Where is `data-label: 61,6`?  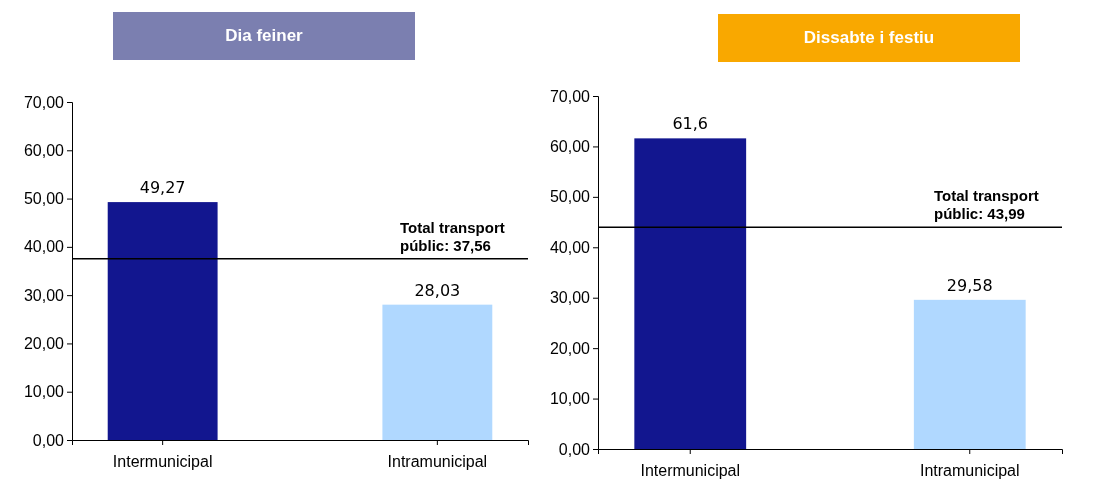
data-label: 61,6 is located at coordinates (690, 124).